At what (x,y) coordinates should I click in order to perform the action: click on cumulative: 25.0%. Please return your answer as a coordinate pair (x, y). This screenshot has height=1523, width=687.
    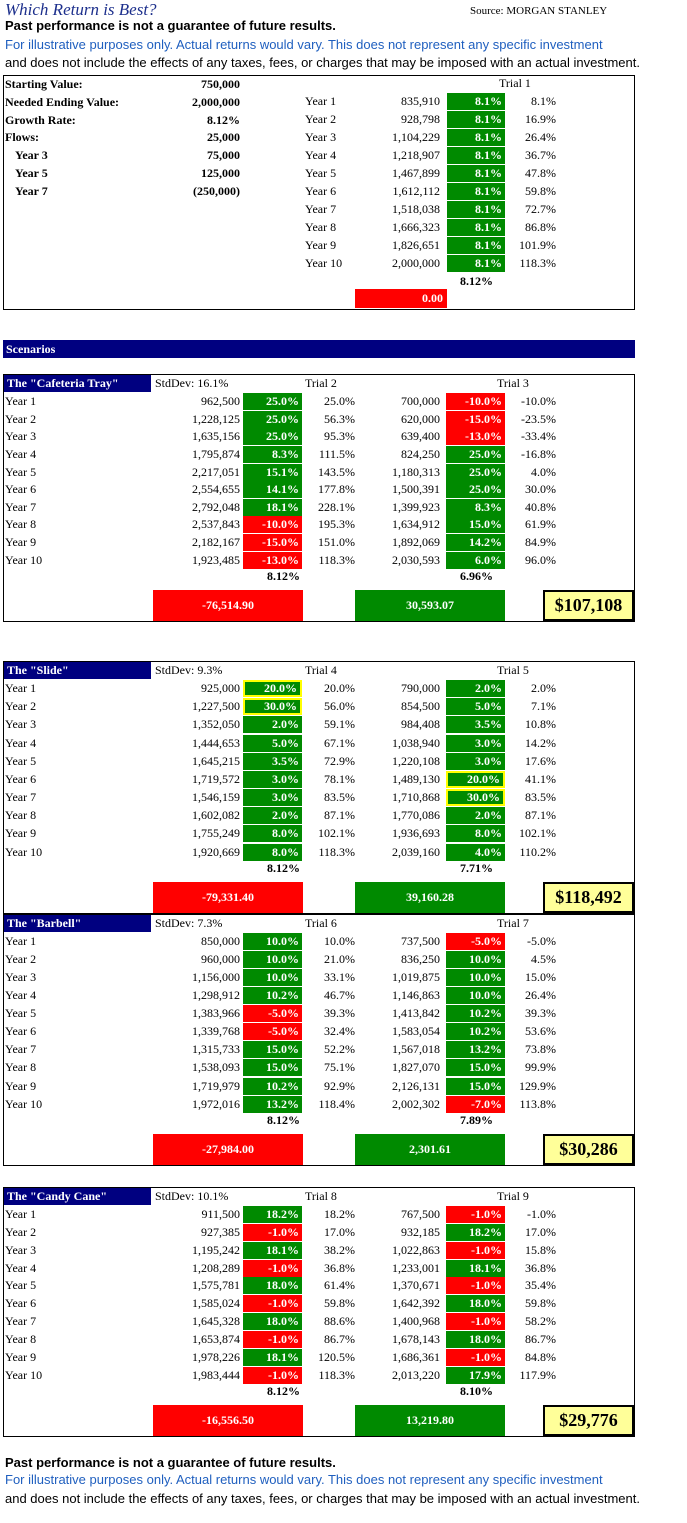
    Looking at the image, I should click on (339, 401).